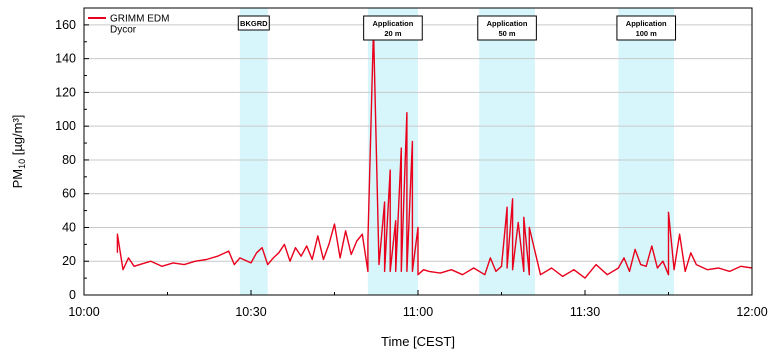 This screenshot has height=351, width=774. I want to click on y-tick-label: 60, so click(69, 194).